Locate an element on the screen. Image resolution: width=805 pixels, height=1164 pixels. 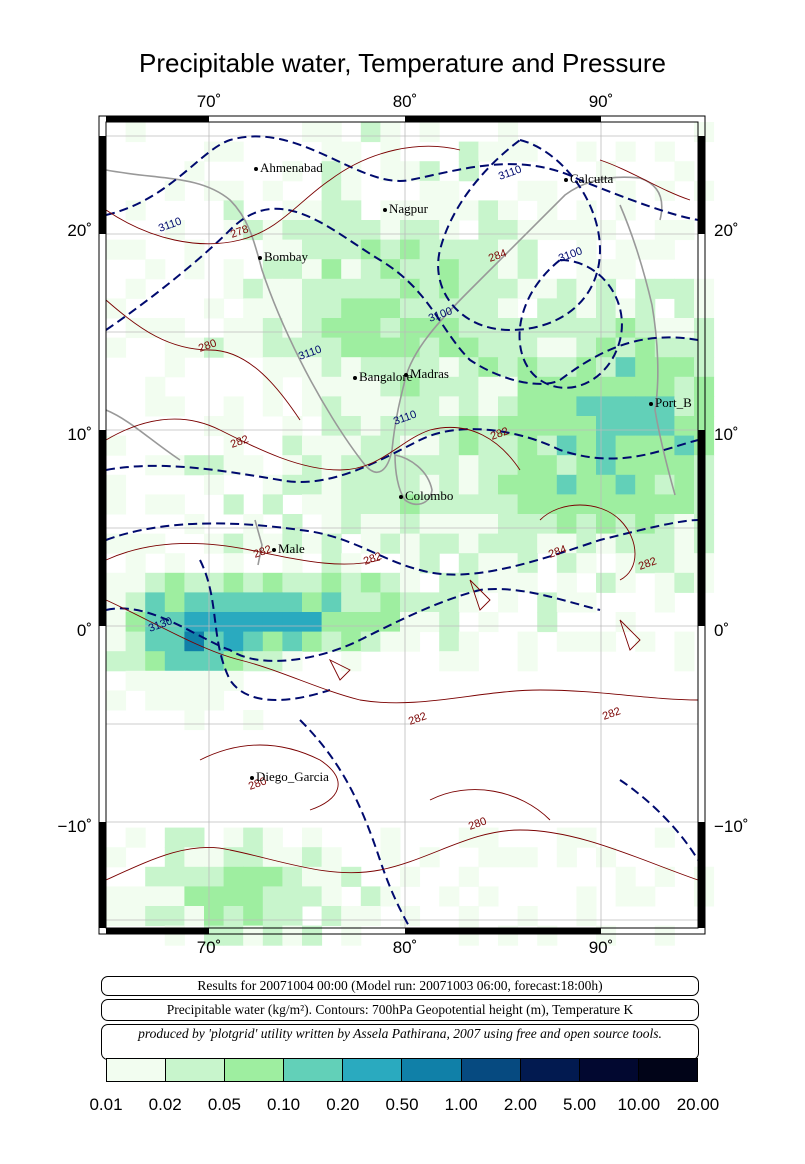
lat-tick-right-10: 10˚ is located at coordinates (726, 434).